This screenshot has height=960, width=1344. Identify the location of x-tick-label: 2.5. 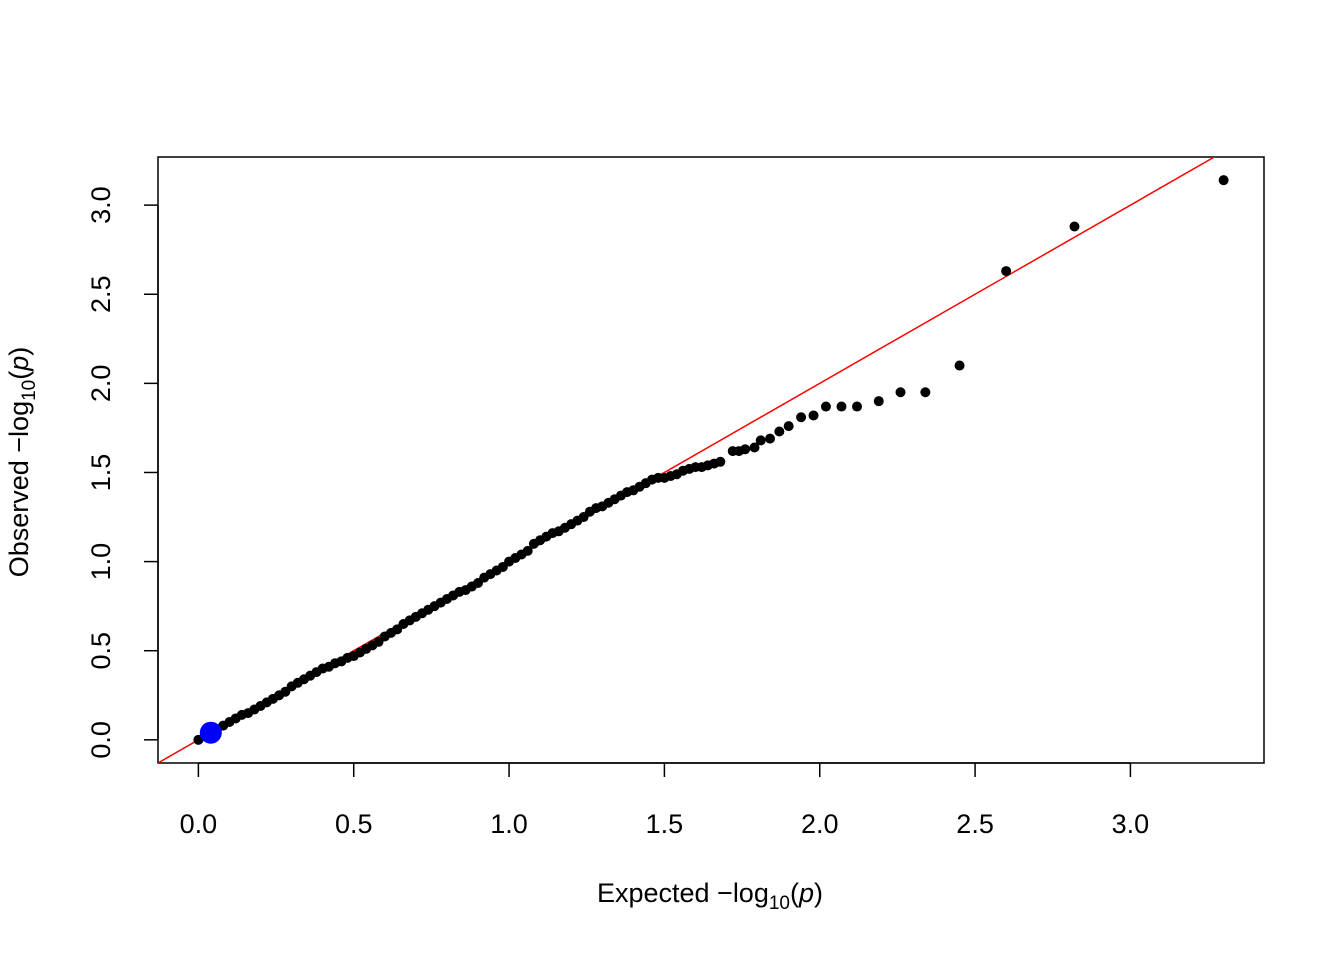
(975, 824).